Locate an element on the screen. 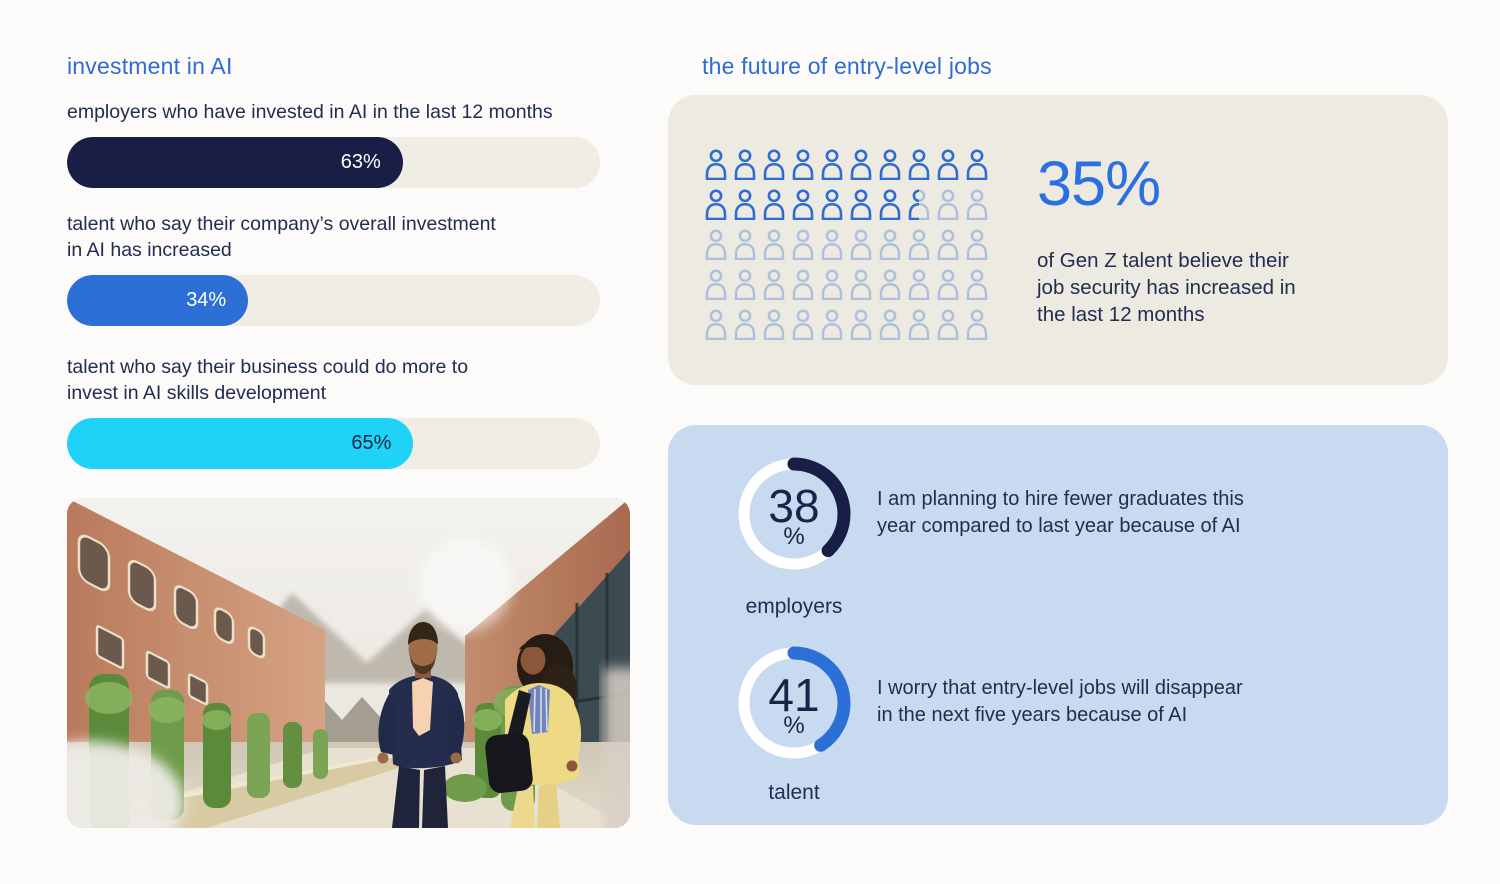 This screenshot has height=884, width=1500. courtyard-photo is located at coordinates (348, 663).